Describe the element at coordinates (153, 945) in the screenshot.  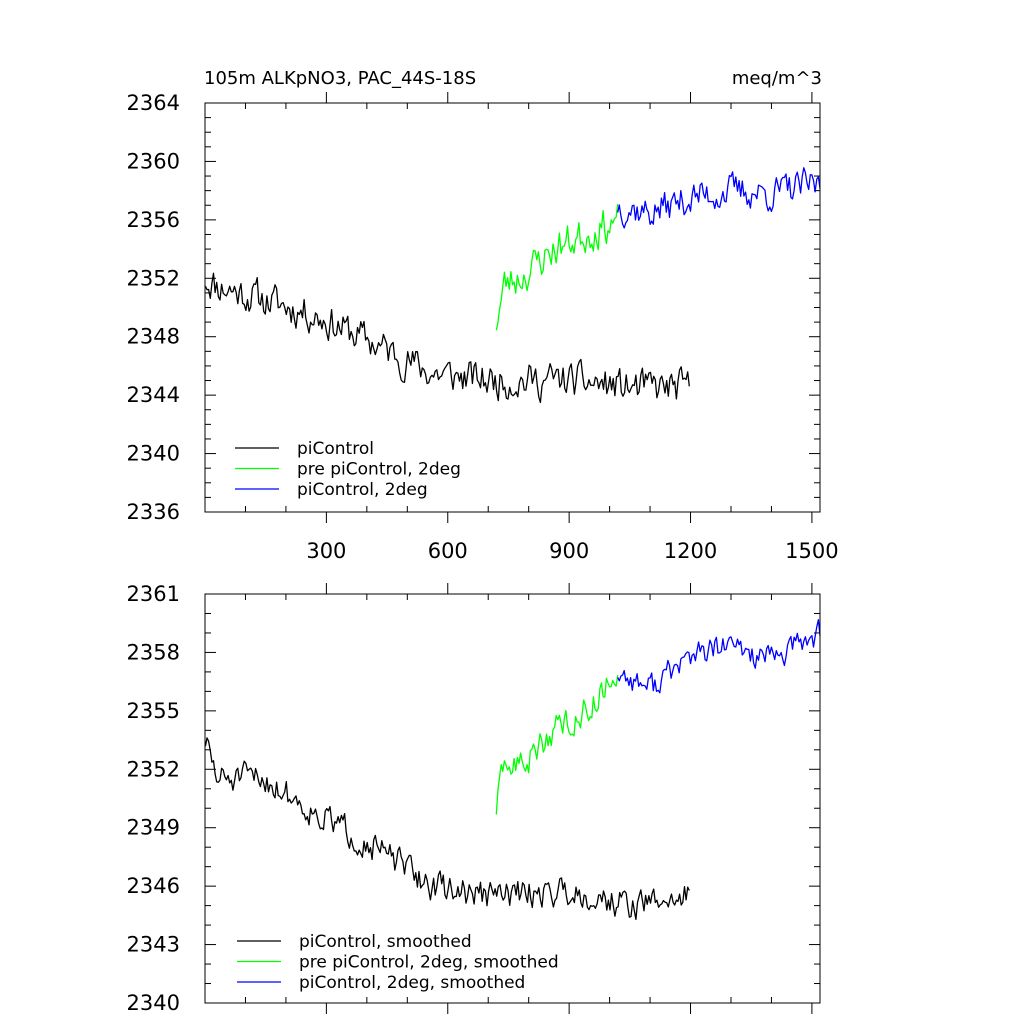
I see `y-tick-label: 2343` at that location.